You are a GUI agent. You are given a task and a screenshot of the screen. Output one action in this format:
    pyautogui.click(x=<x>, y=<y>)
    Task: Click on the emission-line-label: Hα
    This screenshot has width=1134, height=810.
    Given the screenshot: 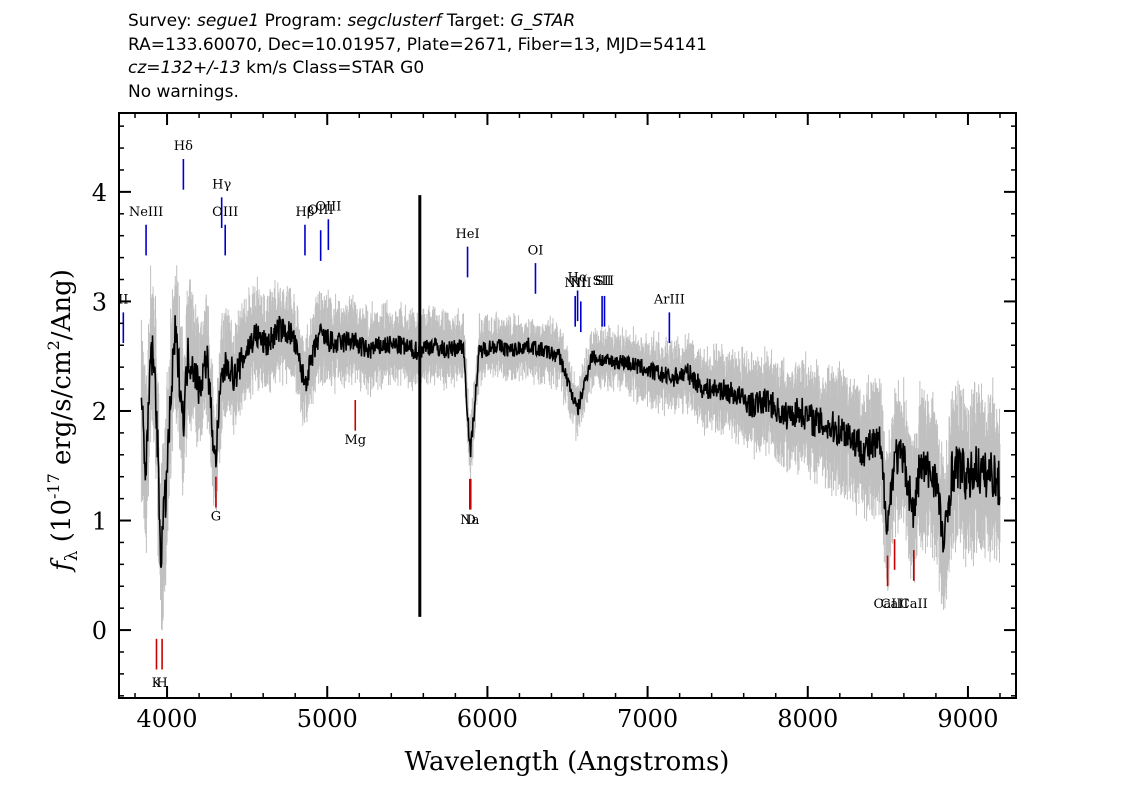 What is the action you would take?
    pyautogui.click(x=578, y=278)
    